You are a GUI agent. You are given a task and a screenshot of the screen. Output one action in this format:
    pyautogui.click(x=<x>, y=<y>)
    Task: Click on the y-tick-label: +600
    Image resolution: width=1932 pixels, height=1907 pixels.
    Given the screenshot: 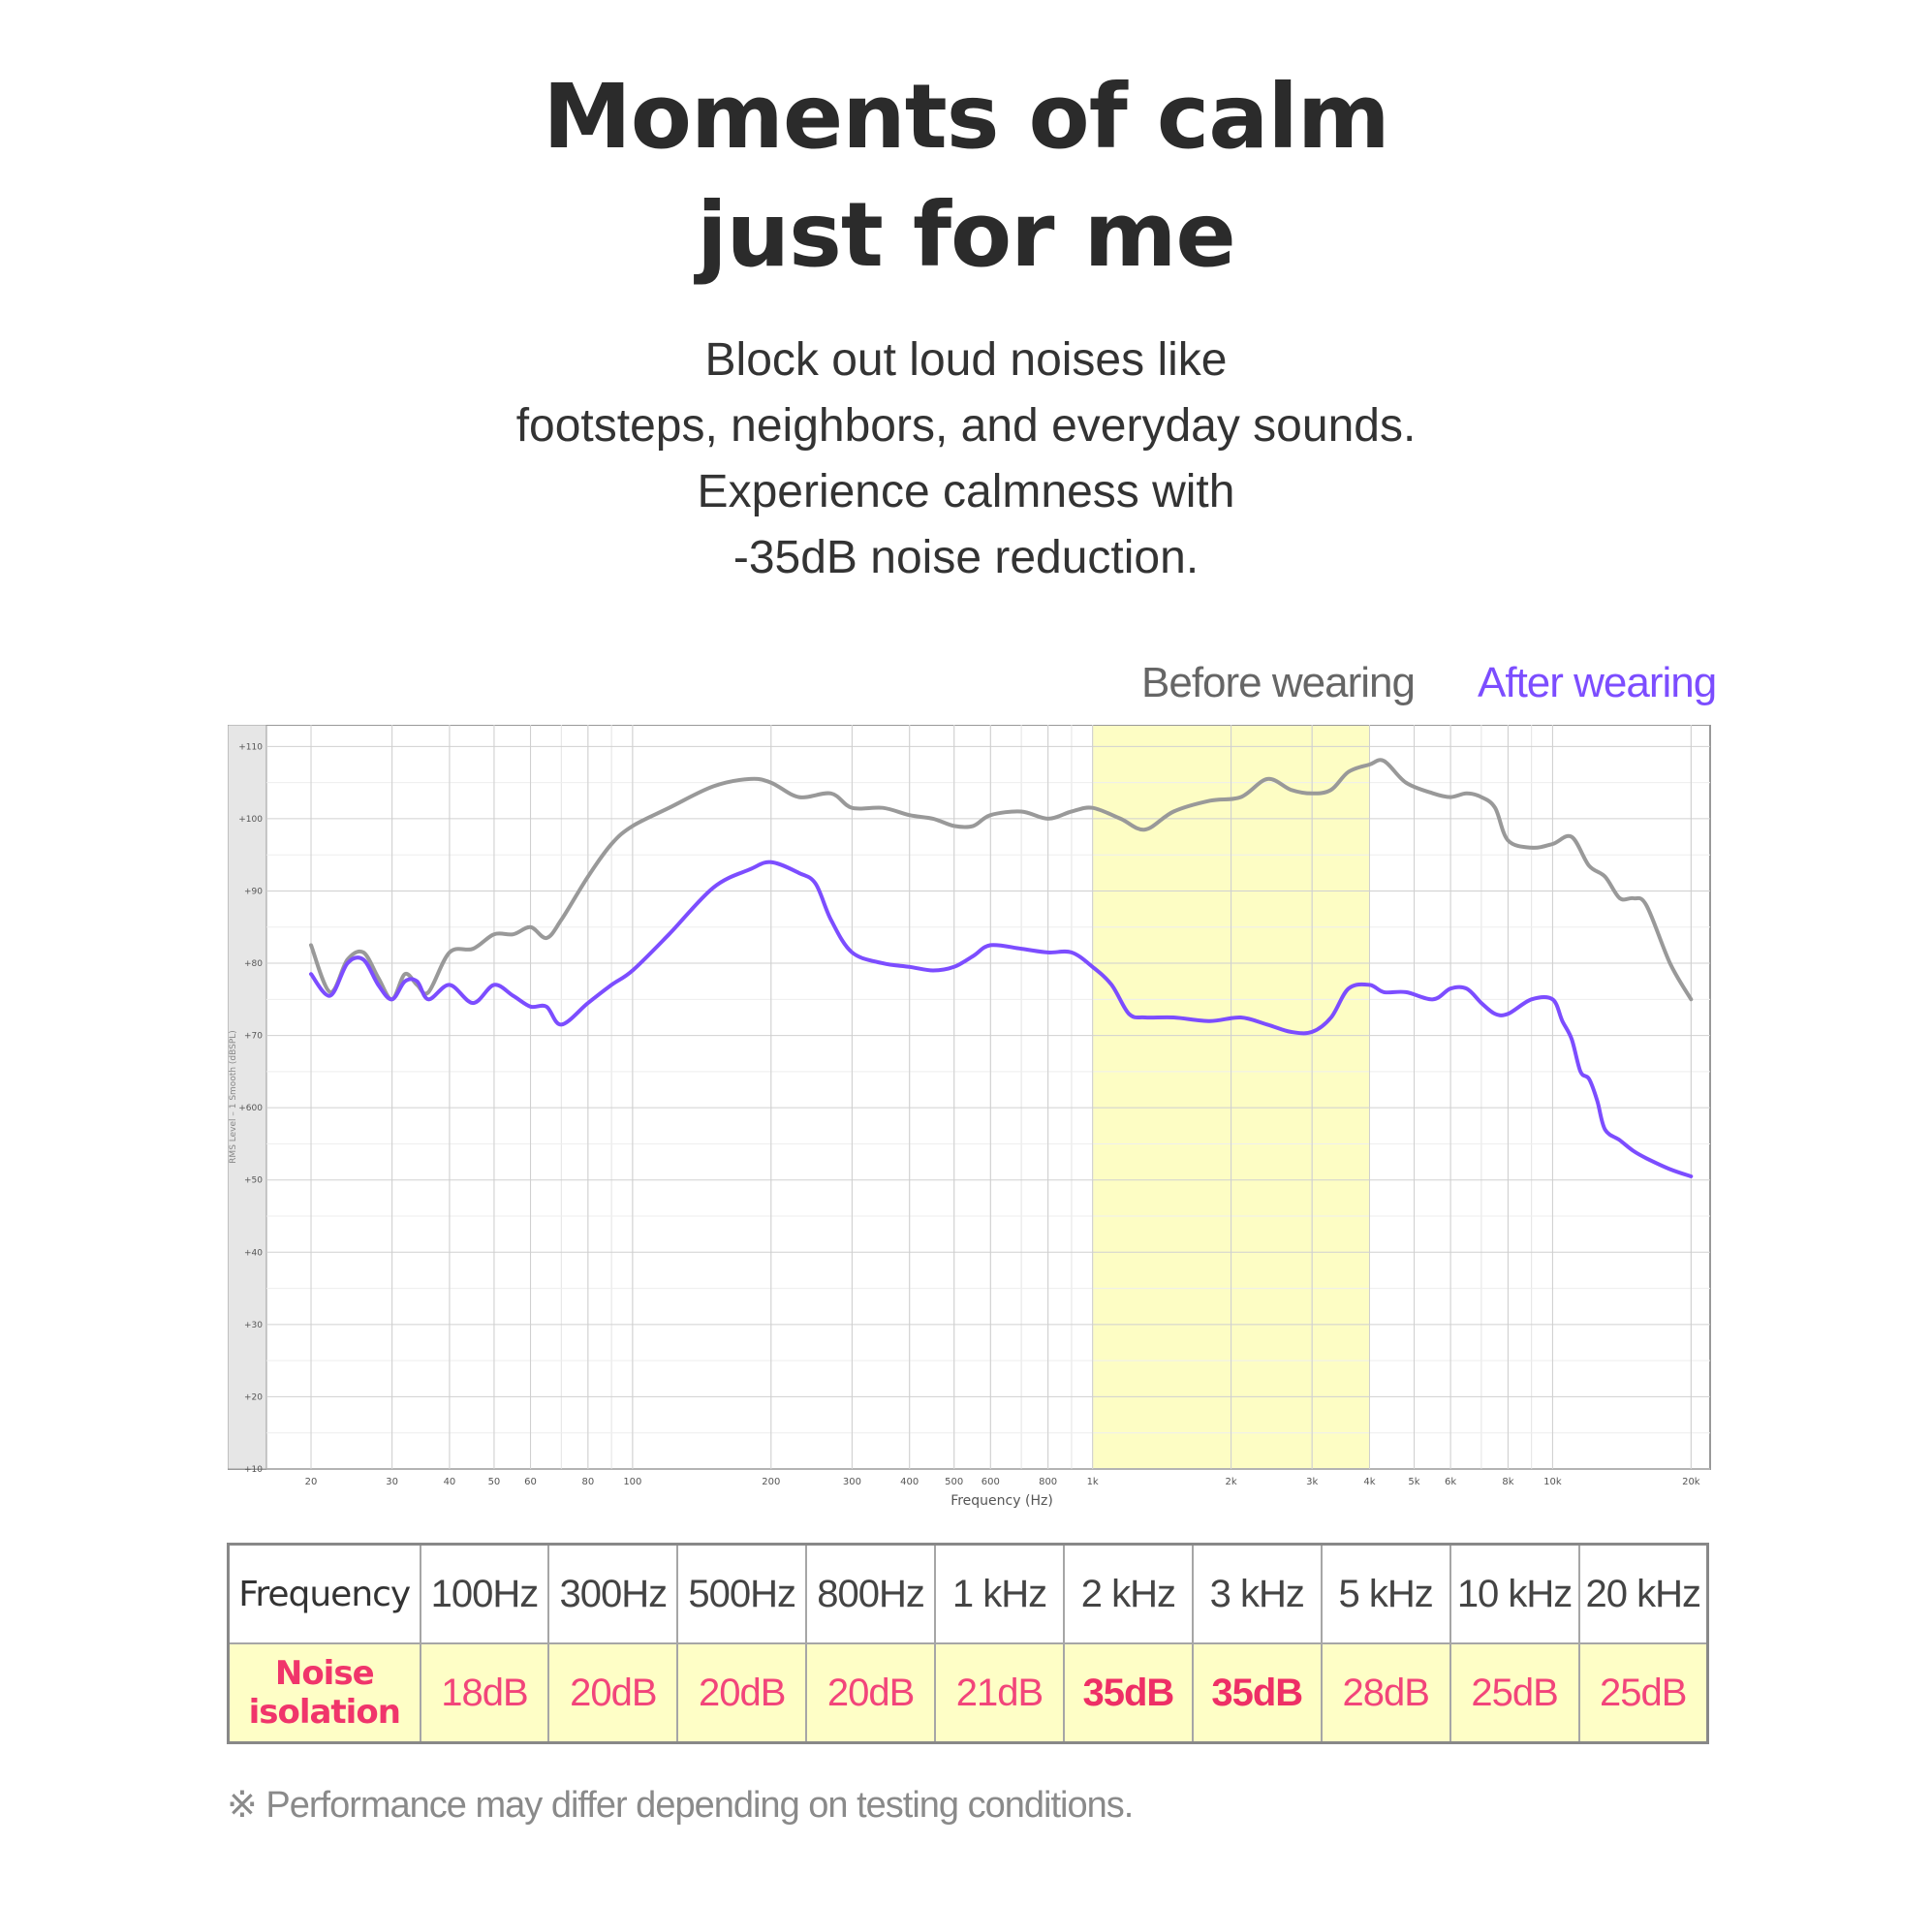 What is the action you would take?
    pyautogui.click(x=251, y=1108)
    